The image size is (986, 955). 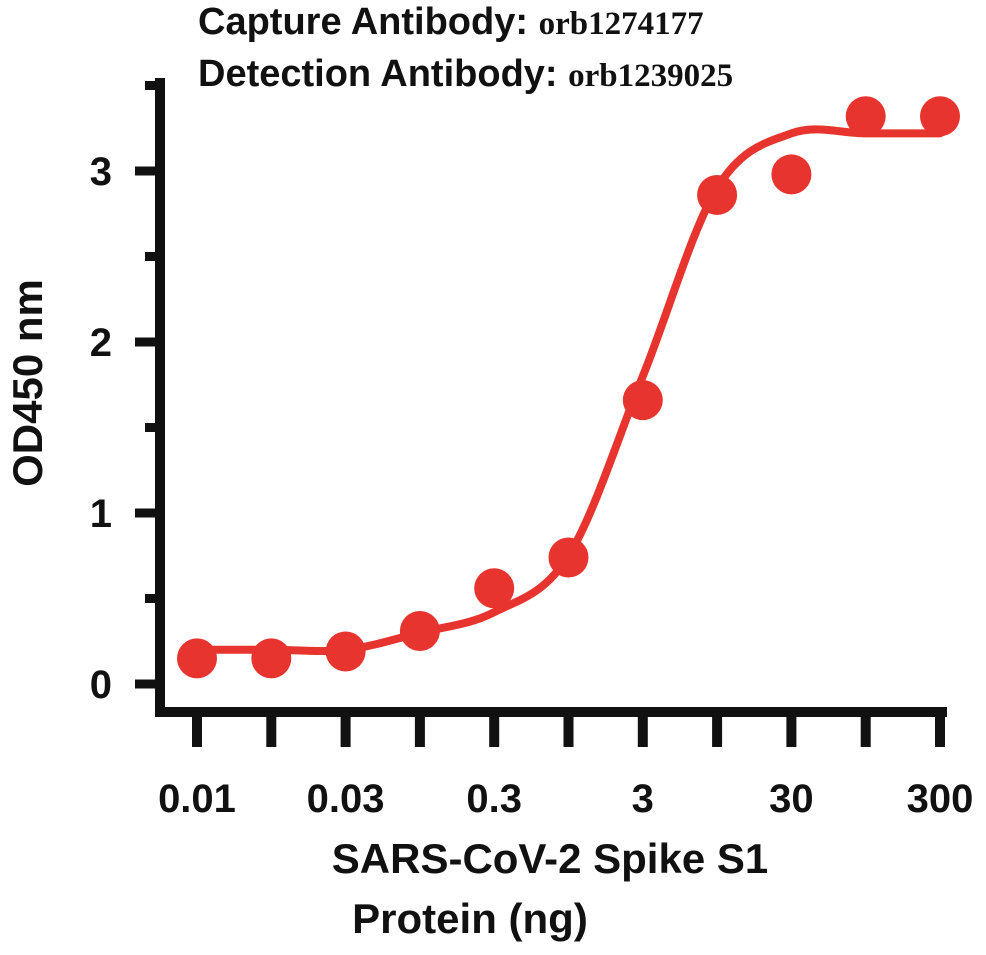 What do you see at coordinates (940, 799) in the screenshot?
I see `x-tick-label: 300` at bounding box center [940, 799].